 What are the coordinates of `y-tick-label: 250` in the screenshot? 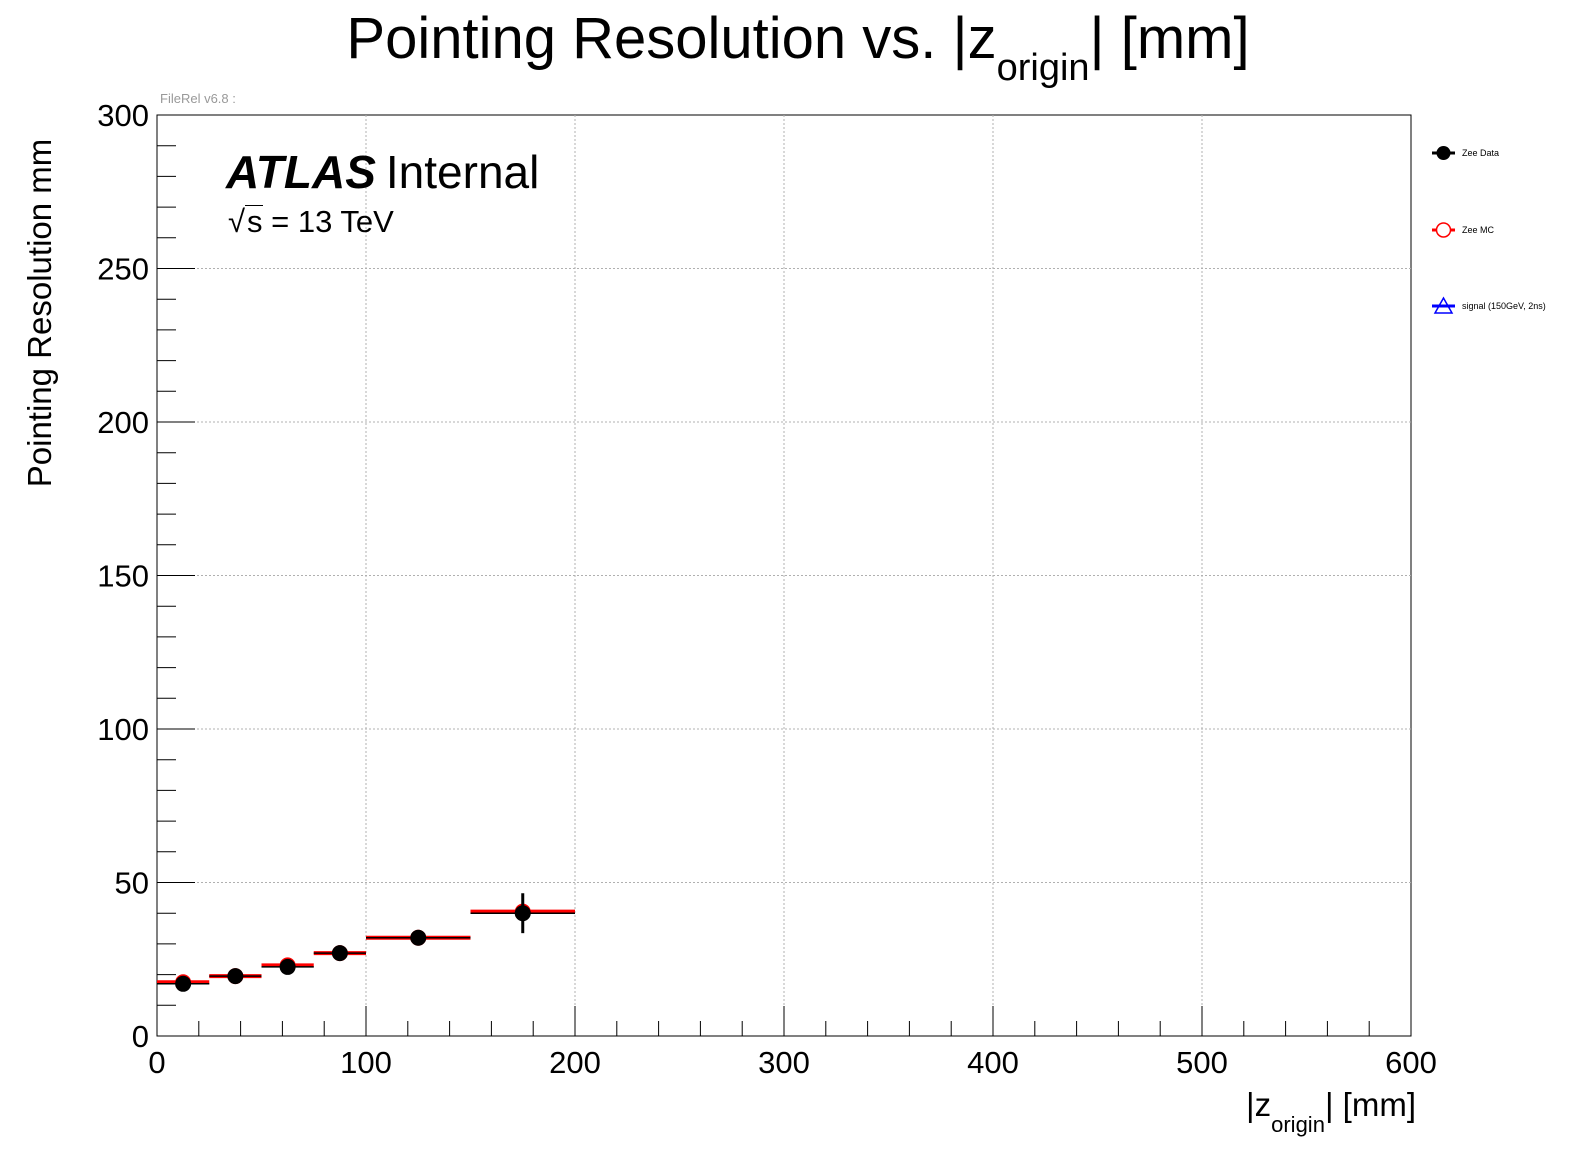 It's located at (123, 269).